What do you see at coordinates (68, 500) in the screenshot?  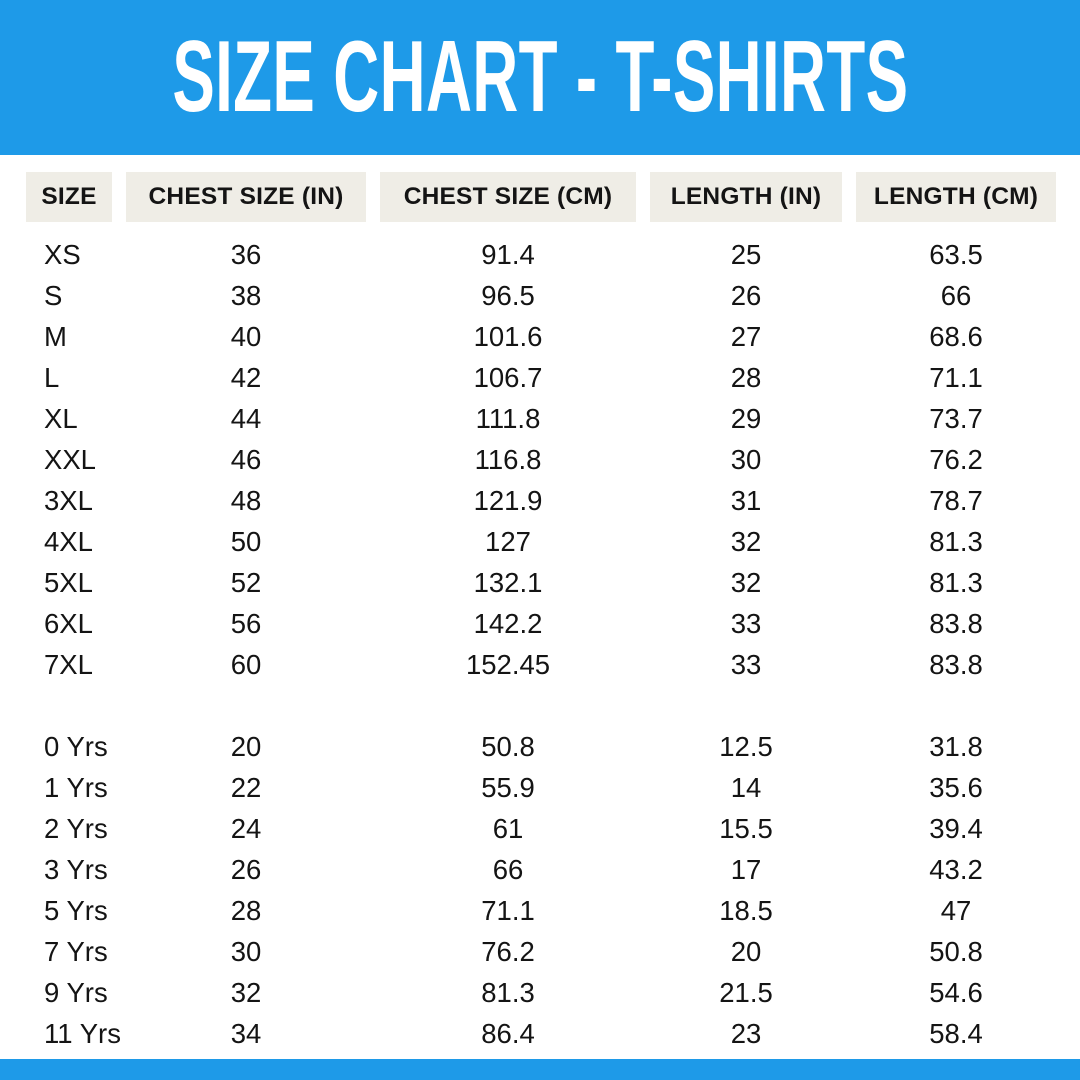 I see `cell-size-label: 3XL` at bounding box center [68, 500].